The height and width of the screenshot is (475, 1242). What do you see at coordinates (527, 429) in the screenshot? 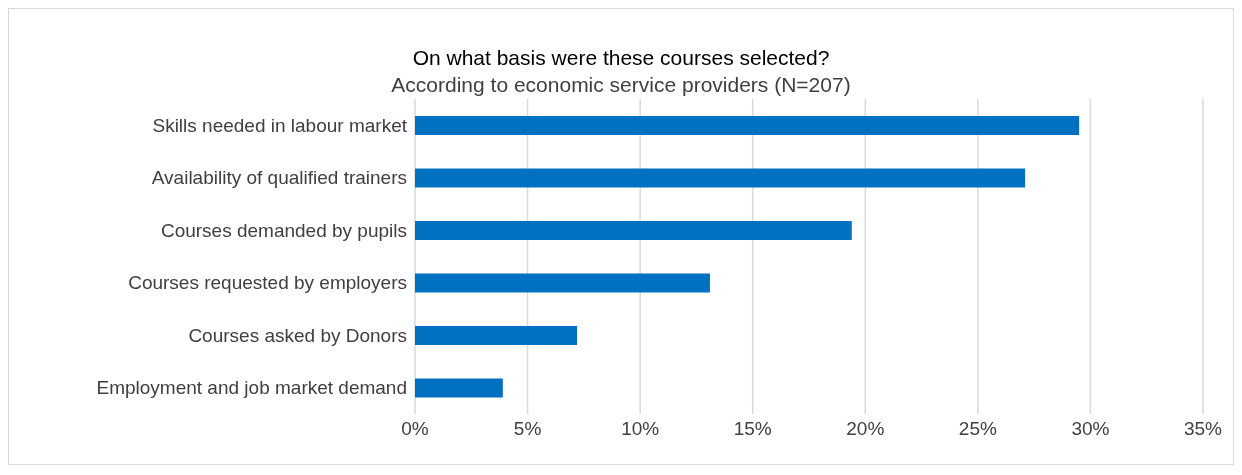
I see `x-tick-label: 5%` at bounding box center [527, 429].